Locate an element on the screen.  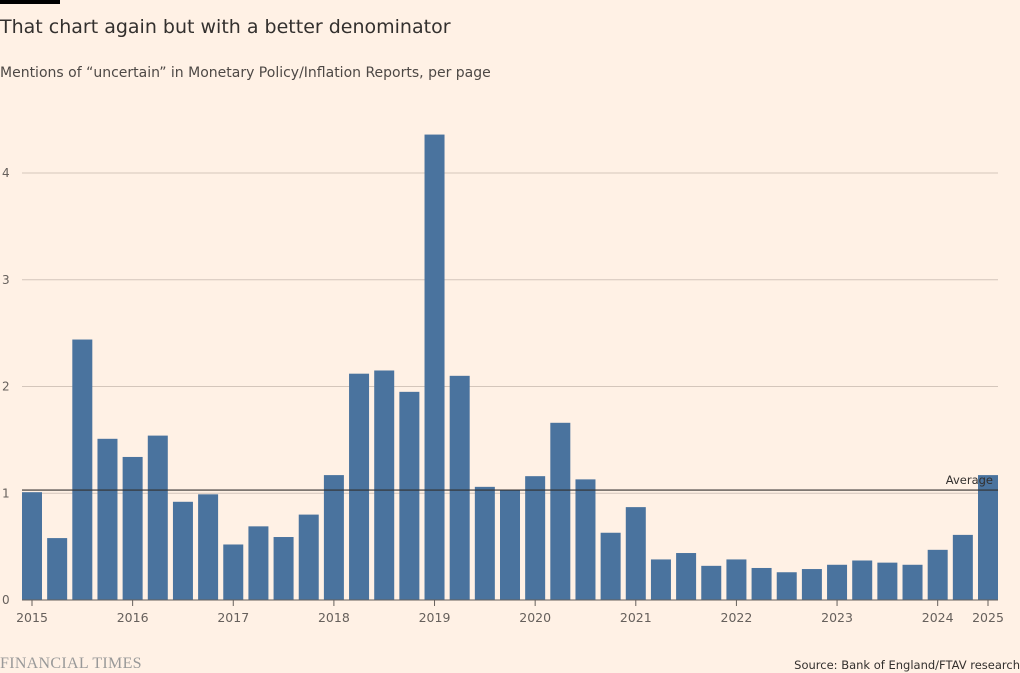
x-tick-label: 2020 is located at coordinates (535, 617).